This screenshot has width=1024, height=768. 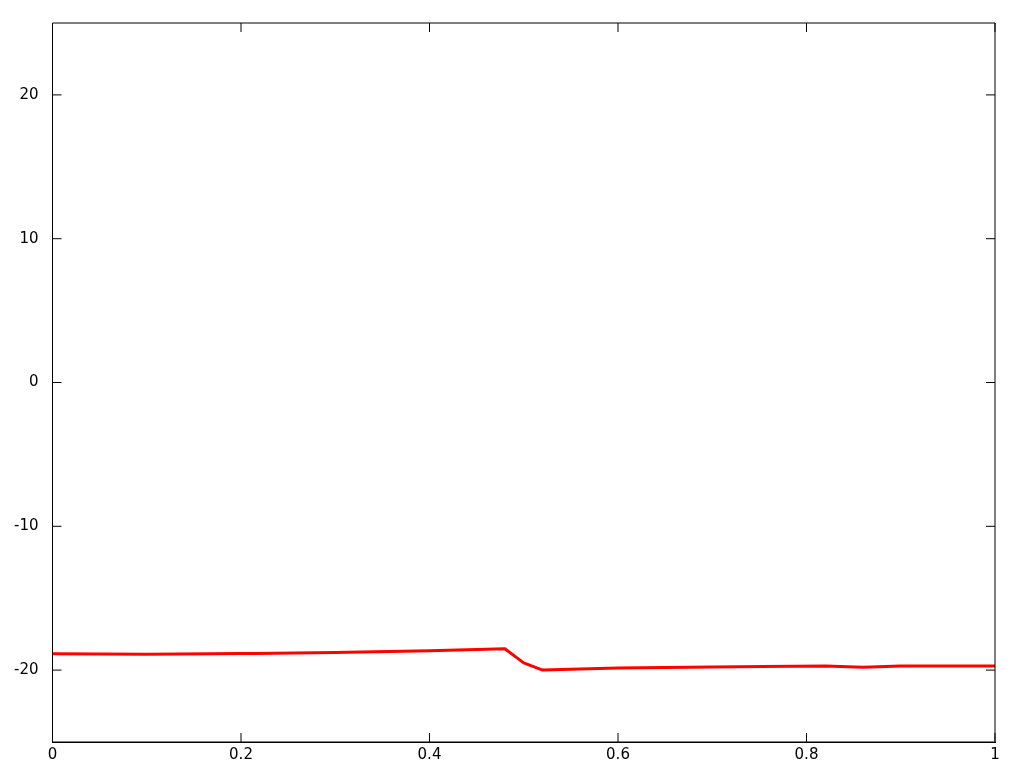 I want to click on y-tick-label: -10, so click(x=26, y=525).